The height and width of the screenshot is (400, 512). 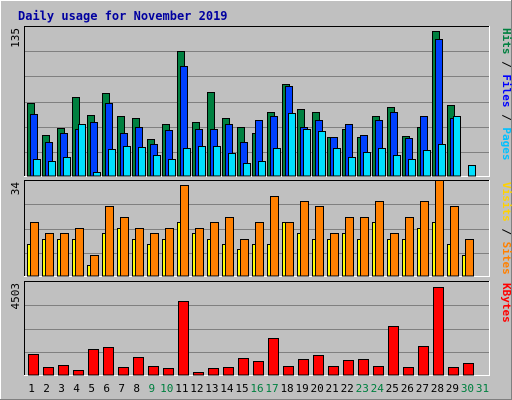 I want to click on x-tick-label-1: 1, so click(x=31, y=388).